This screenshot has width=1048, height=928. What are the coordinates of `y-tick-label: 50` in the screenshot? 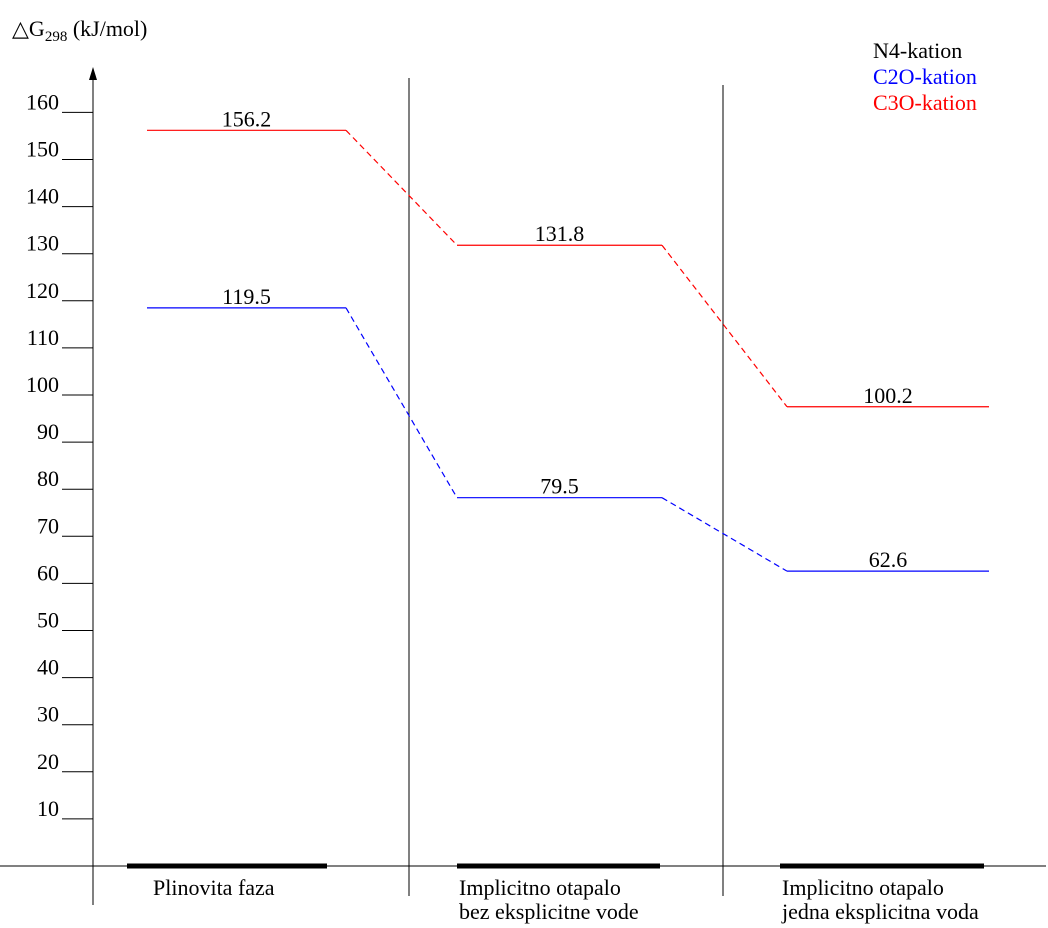 It's located at (48, 620).